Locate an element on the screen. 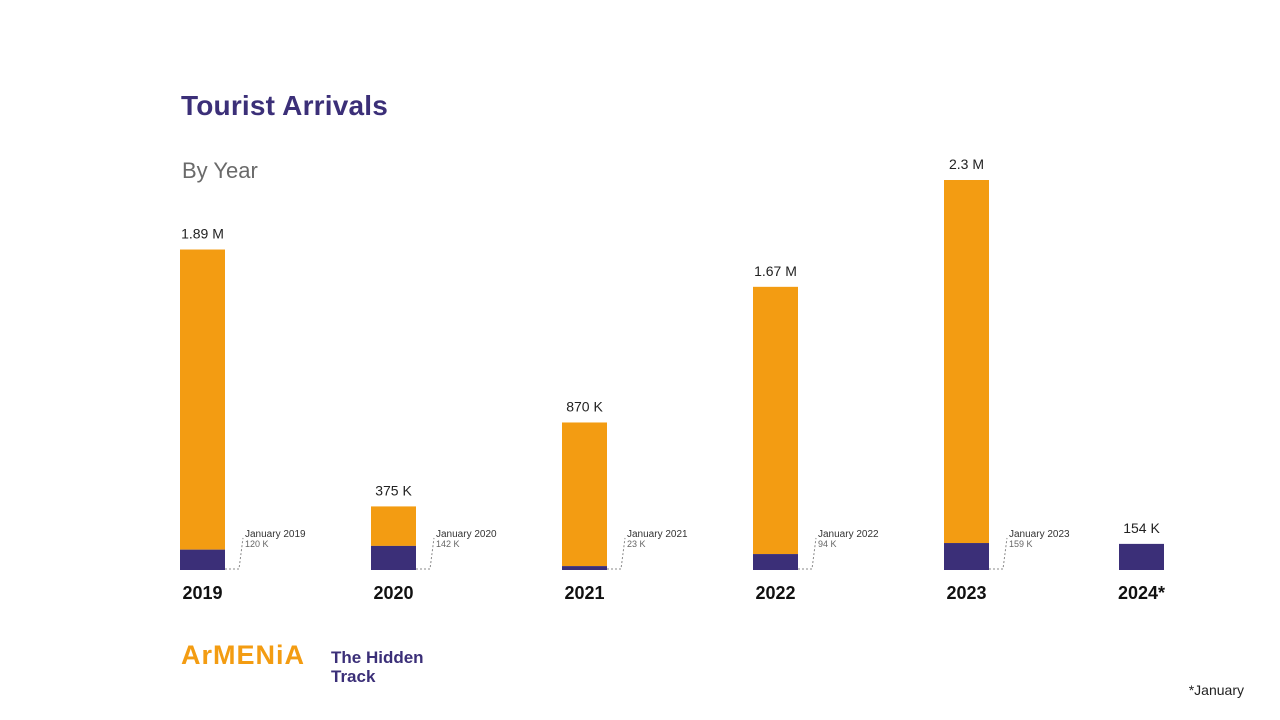 Image resolution: width=1280 pixels, height=720 pixels. year-tick-label: 2022 is located at coordinates (775, 593).